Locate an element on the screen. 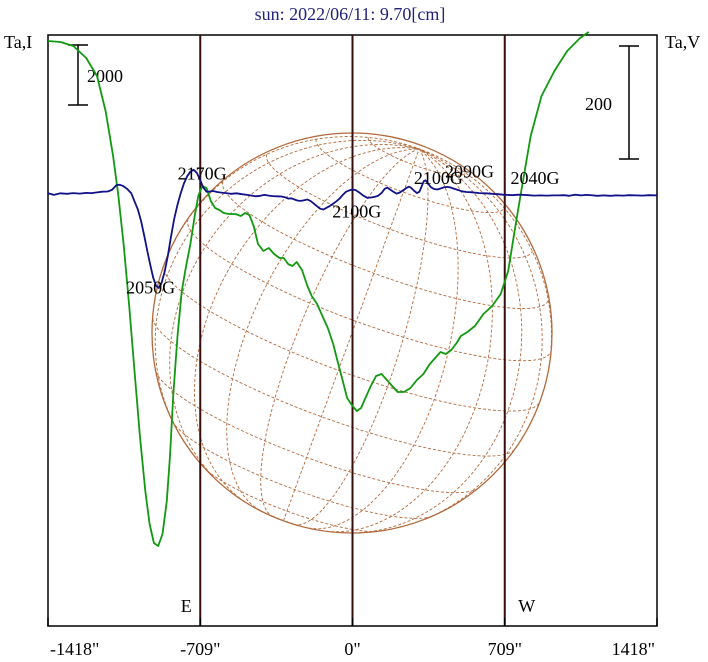  left-scale-label: 2000 is located at coordinates (105, 76).